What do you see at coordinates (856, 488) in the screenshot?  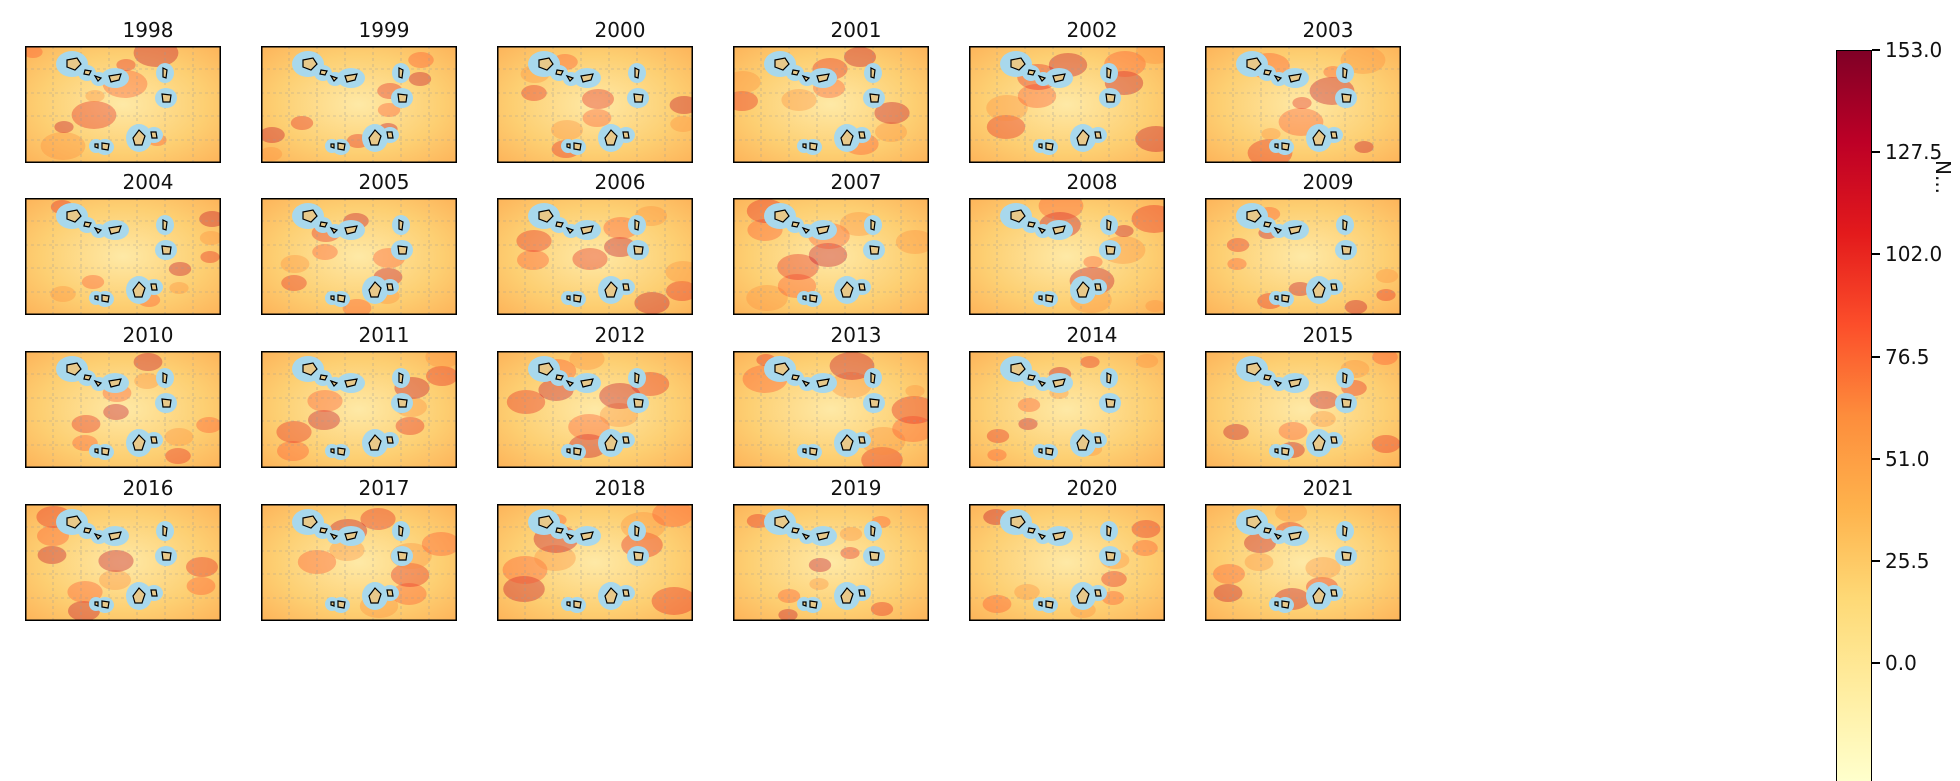 I see `panel-title: 2019` at bounding box center [856, 488].